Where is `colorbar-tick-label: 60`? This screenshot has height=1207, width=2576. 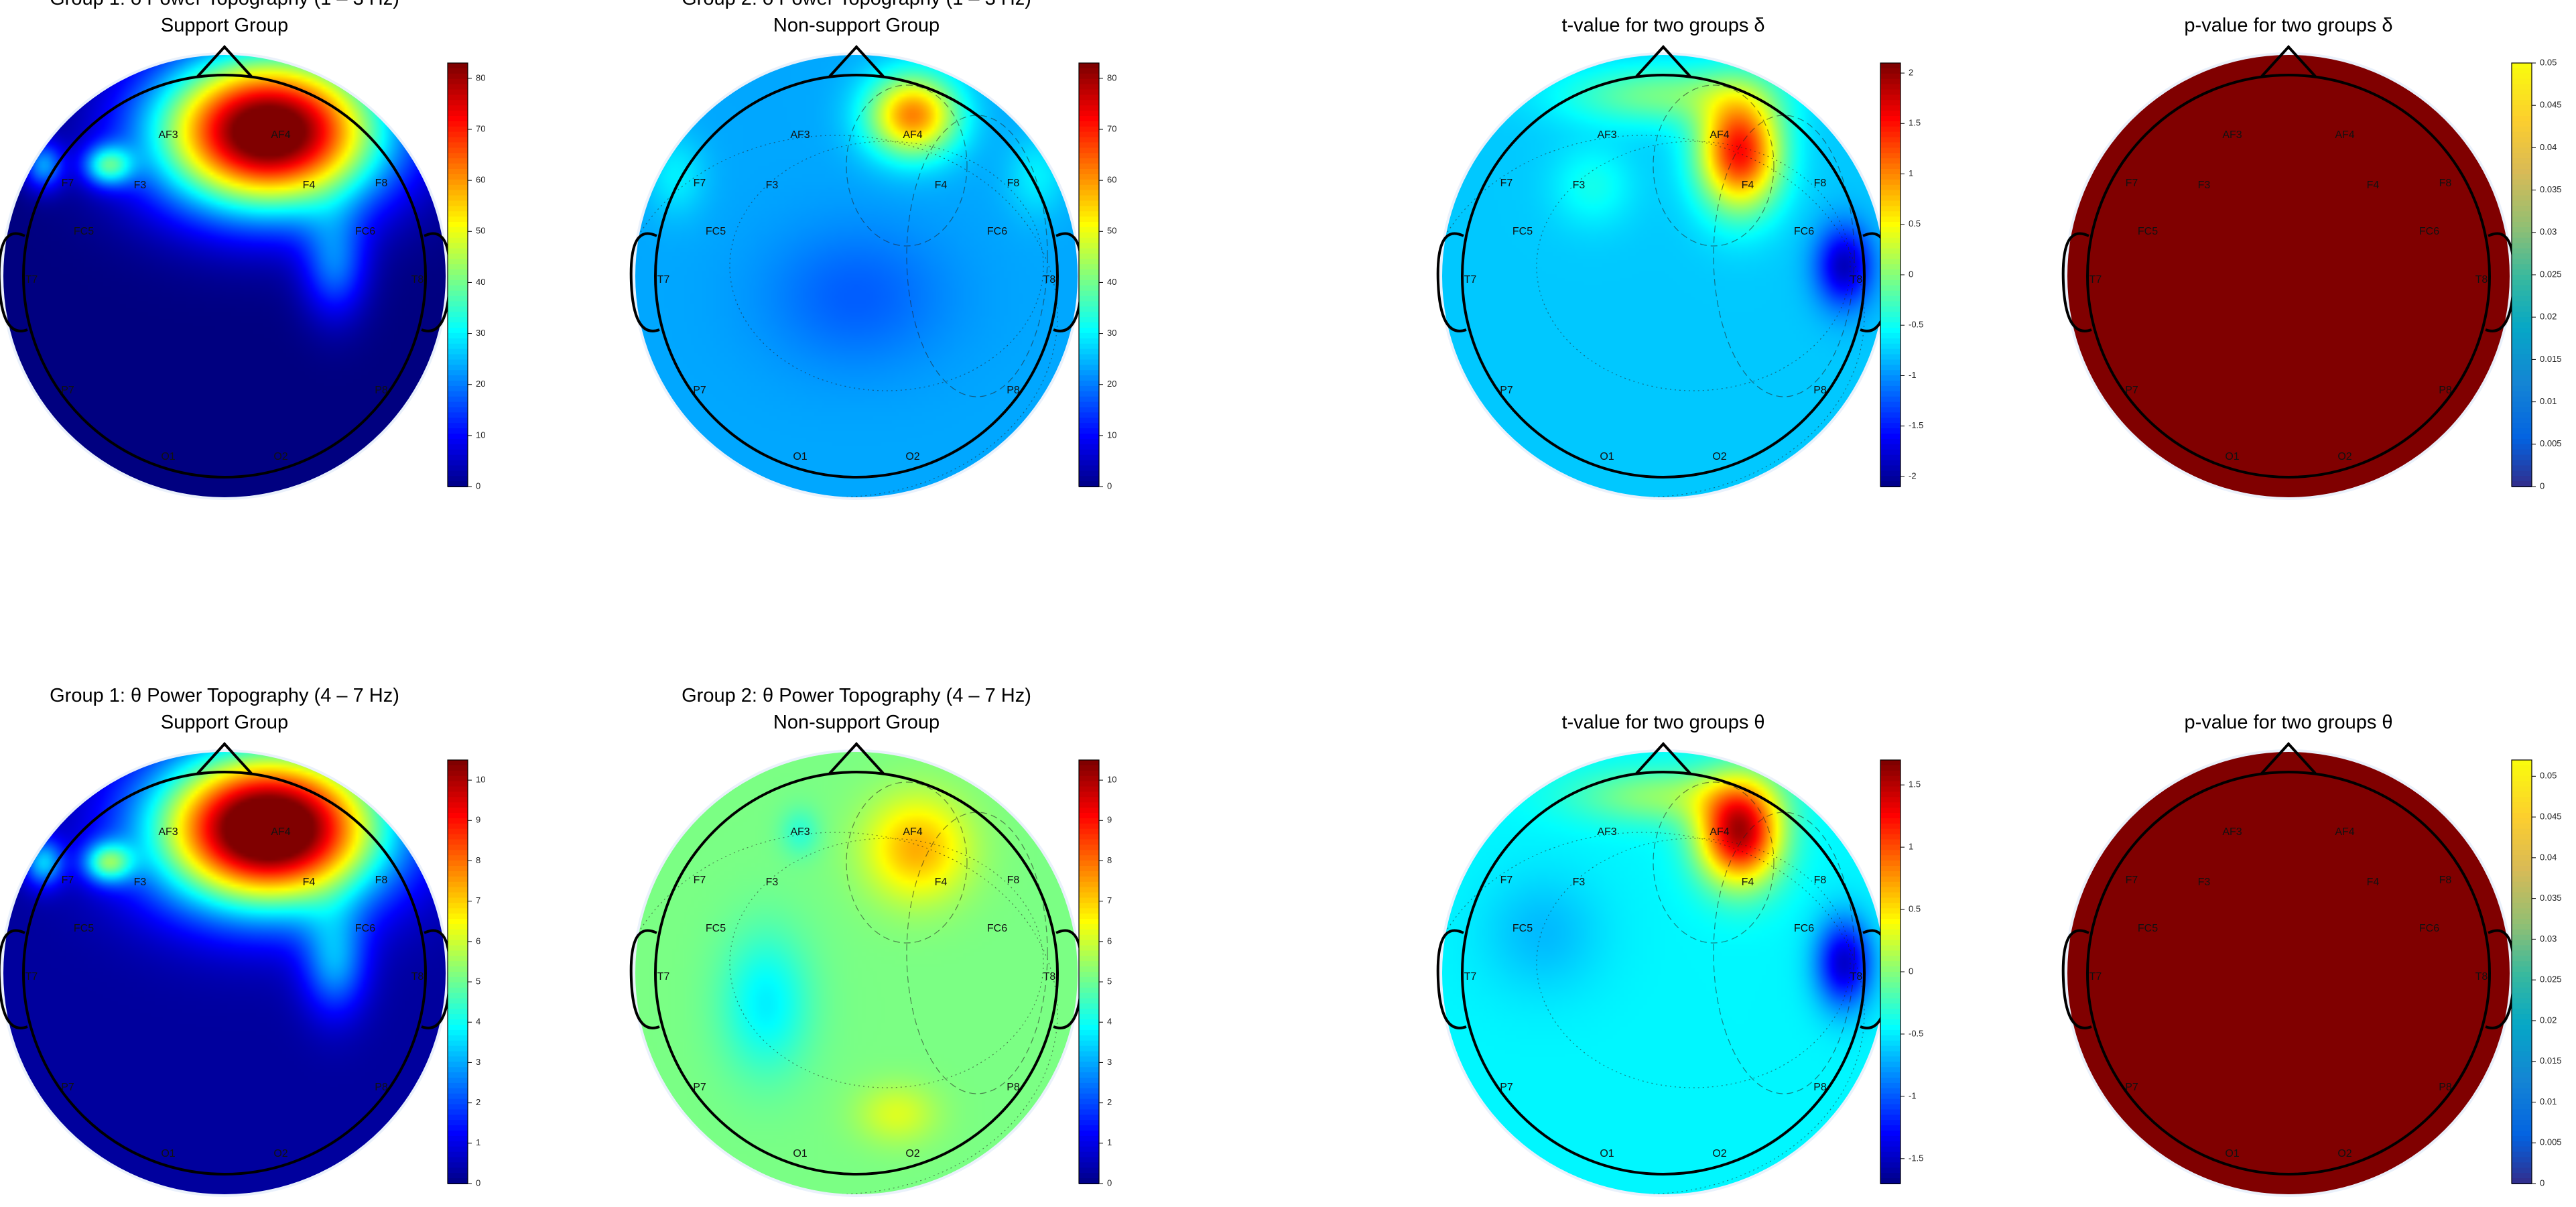
colorbar-tick-label: 60 is located at coordinates (1111, 180).